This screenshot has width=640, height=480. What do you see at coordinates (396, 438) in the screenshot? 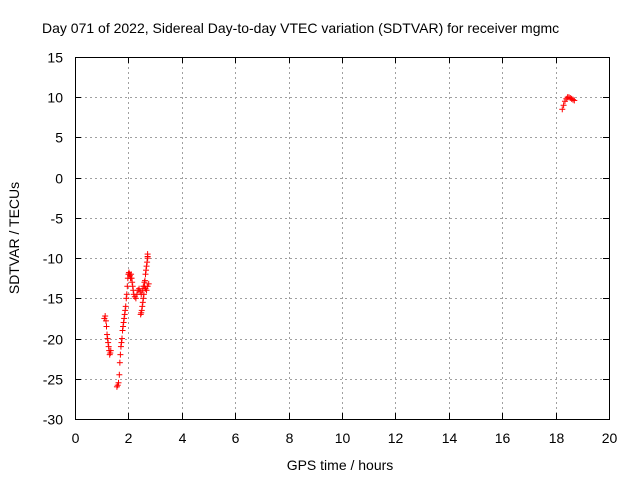
I see `x-tick-label: 12` at bounding box center [396, 438].